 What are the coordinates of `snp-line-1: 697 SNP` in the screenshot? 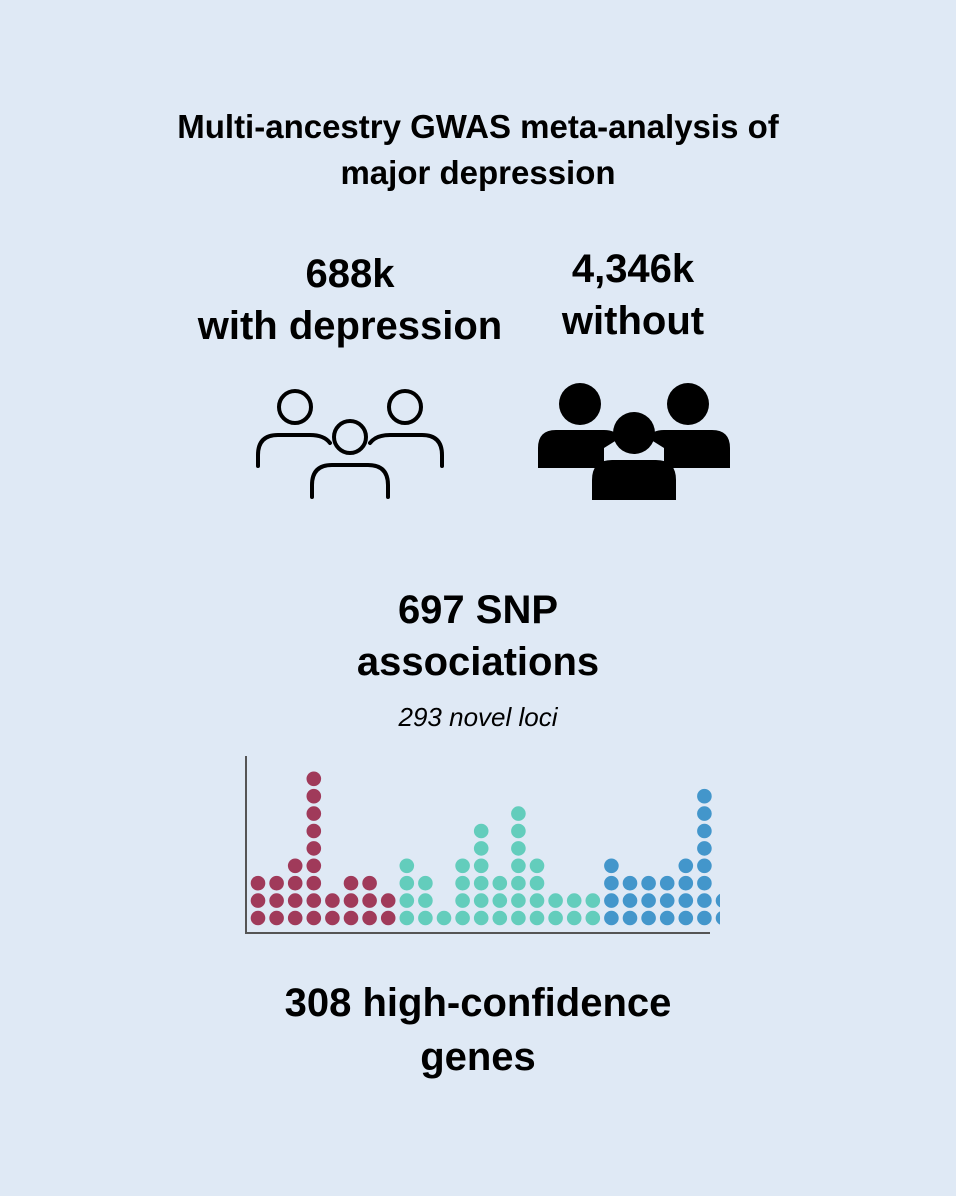 It's located at (478, 610).